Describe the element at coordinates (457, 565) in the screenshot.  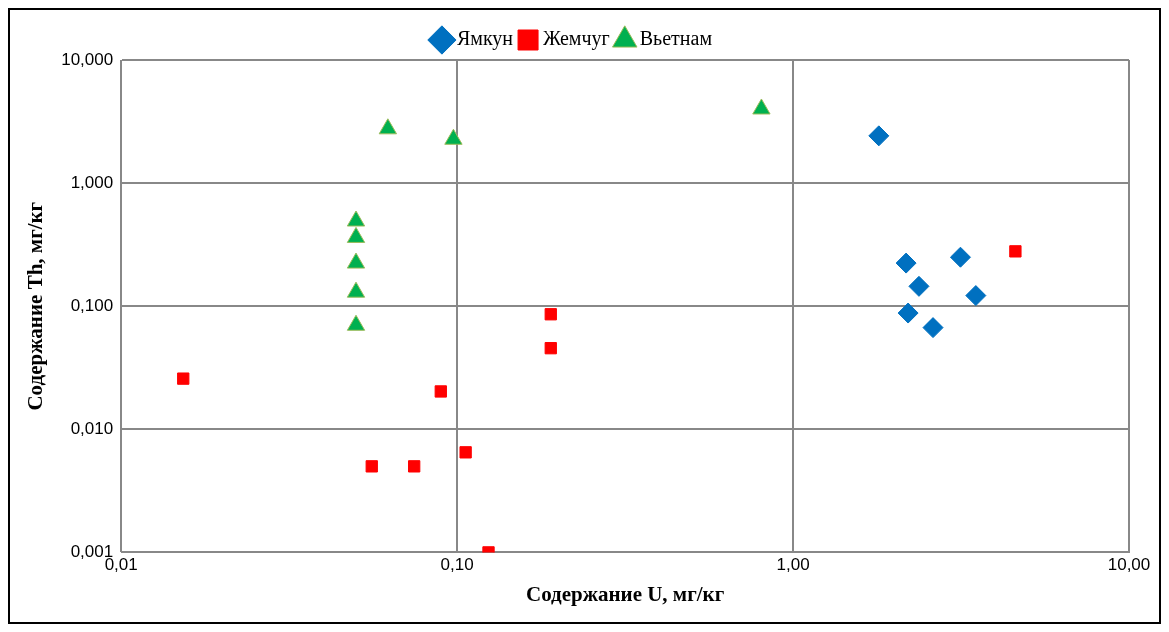
I see `x-tick-label: 0,10` at that location.